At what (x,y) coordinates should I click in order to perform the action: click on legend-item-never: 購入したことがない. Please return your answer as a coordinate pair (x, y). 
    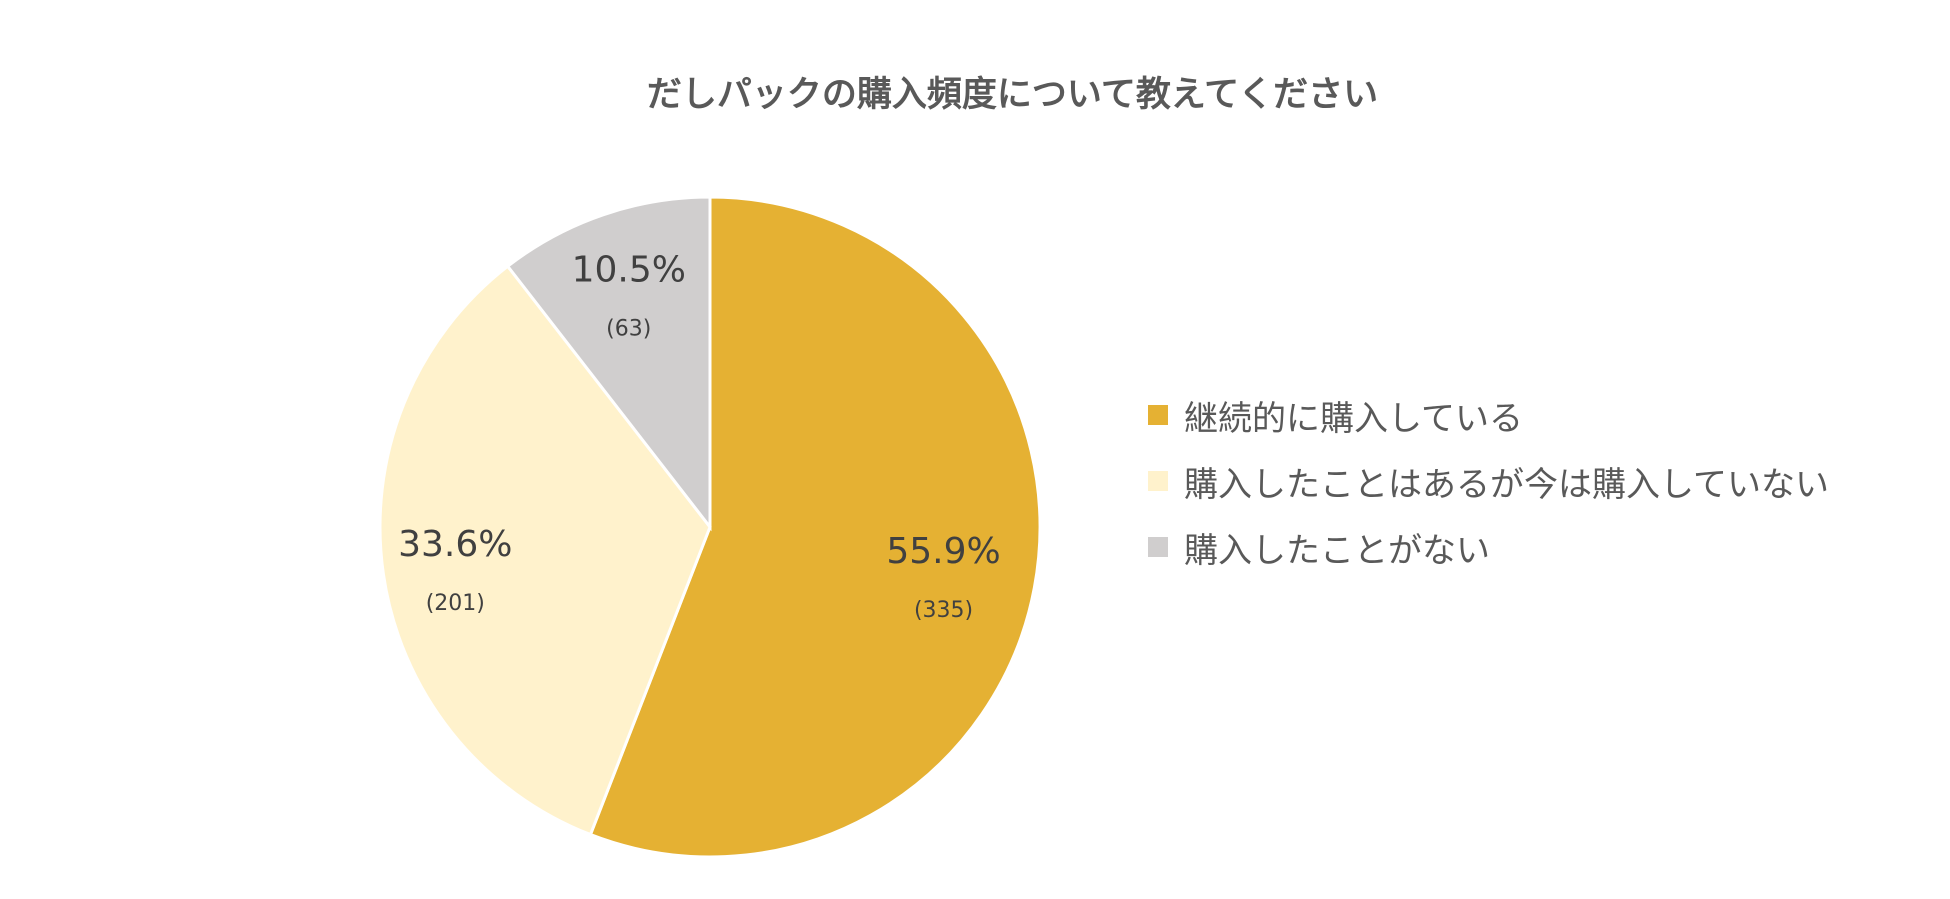
    Looking at the image, I should click on (1488, 547).